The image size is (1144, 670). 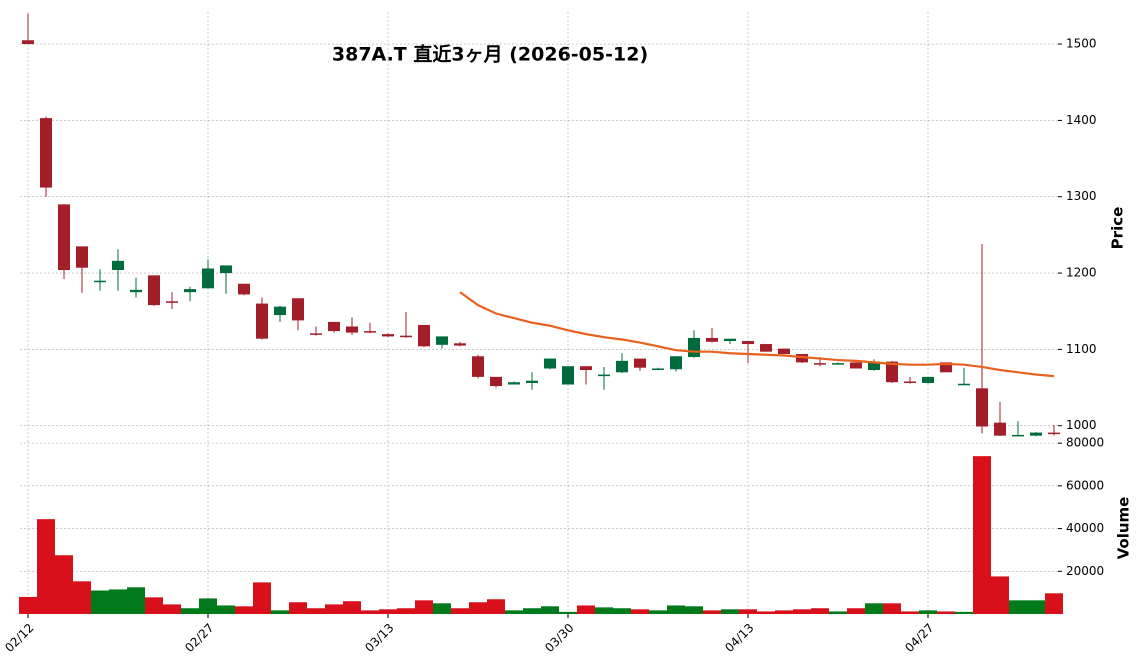 What do you see at coordinates (1081, 44) in the screenshot?
I see `y-tick-label: 1500` at bounding box center [1081, 44].